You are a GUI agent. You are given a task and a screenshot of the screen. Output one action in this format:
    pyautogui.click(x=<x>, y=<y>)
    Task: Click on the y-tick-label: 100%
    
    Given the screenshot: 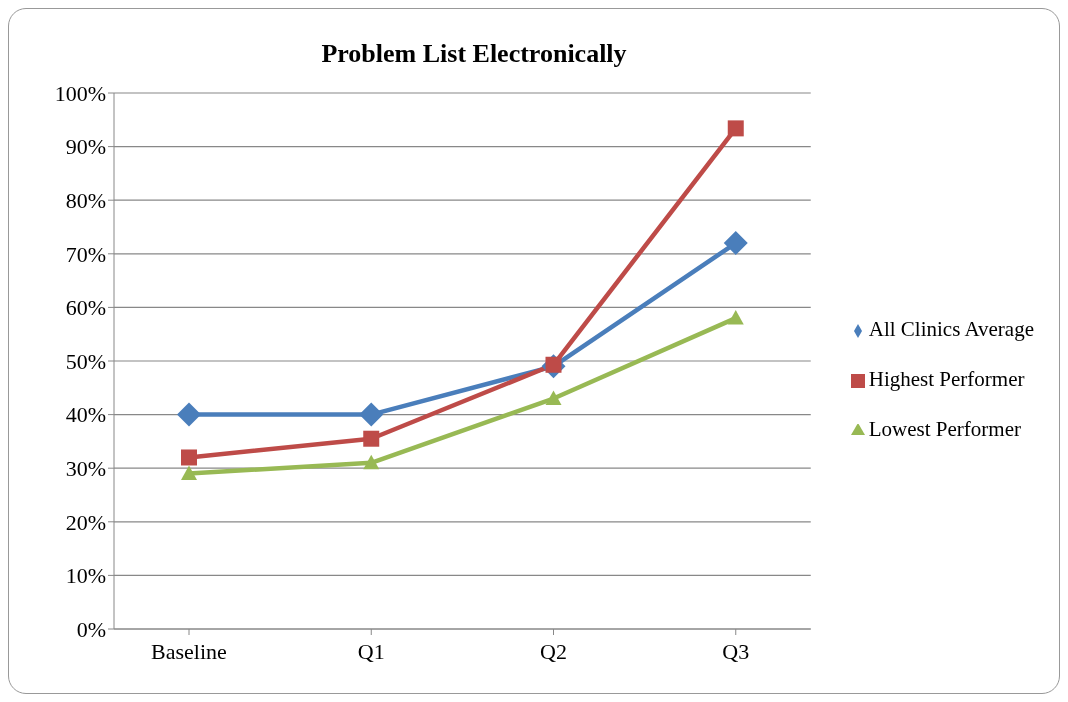 What is the action you would take?
    pyautogui.click(x=80, y=93)
    